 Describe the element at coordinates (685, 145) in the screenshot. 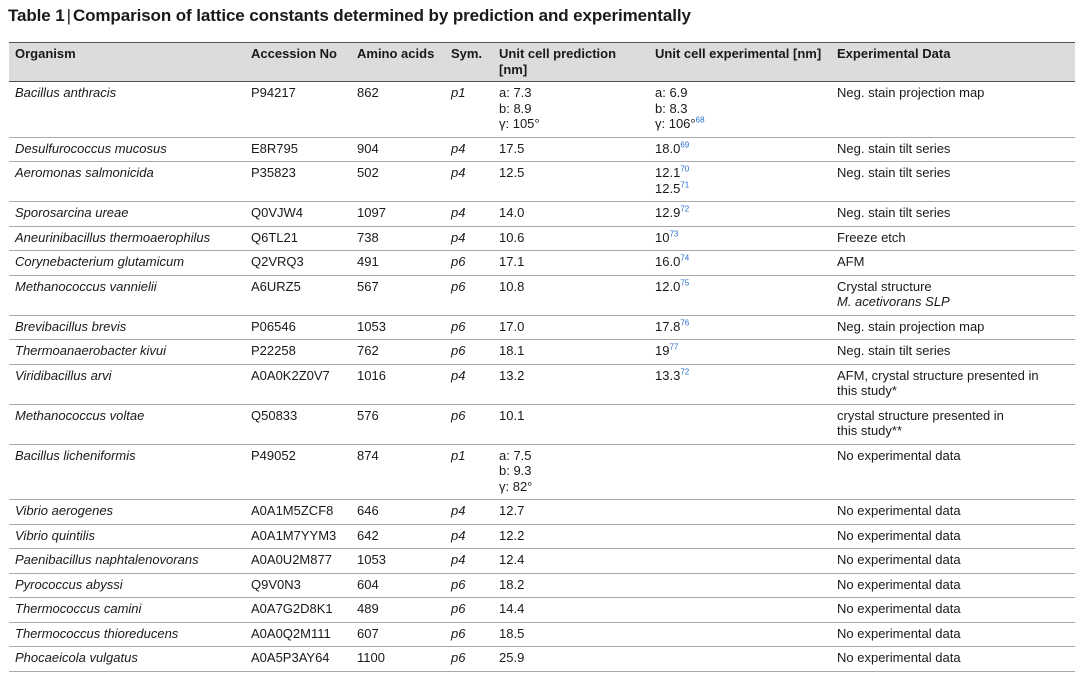

I see `reference-link: 69` at that location.